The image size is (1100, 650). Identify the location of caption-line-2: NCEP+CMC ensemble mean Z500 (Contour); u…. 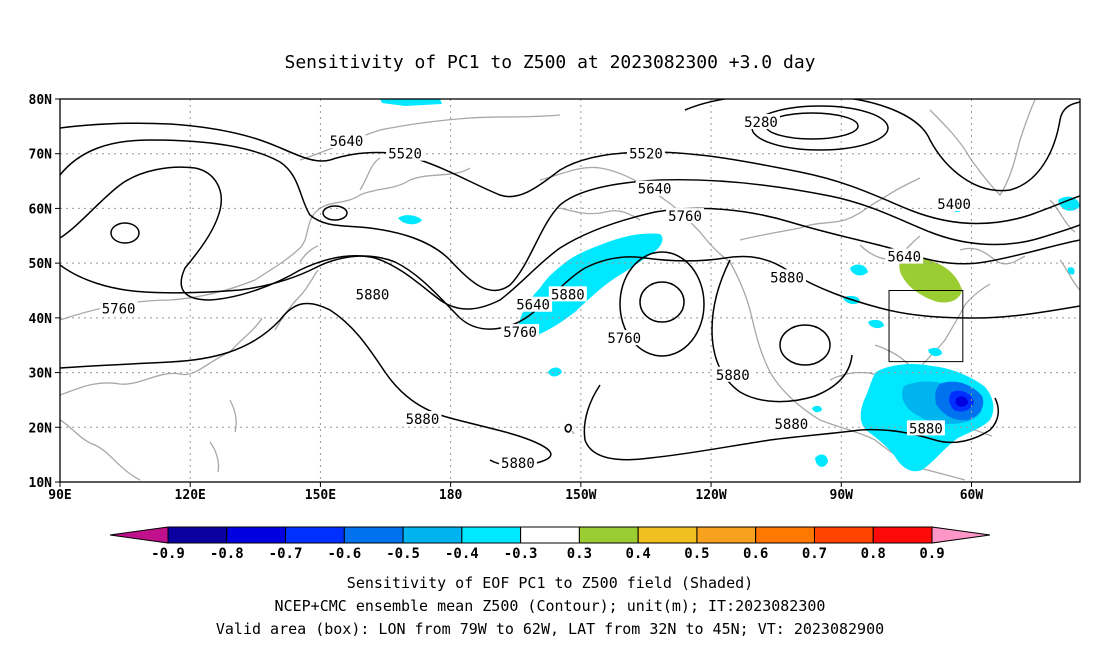
(550, 606).